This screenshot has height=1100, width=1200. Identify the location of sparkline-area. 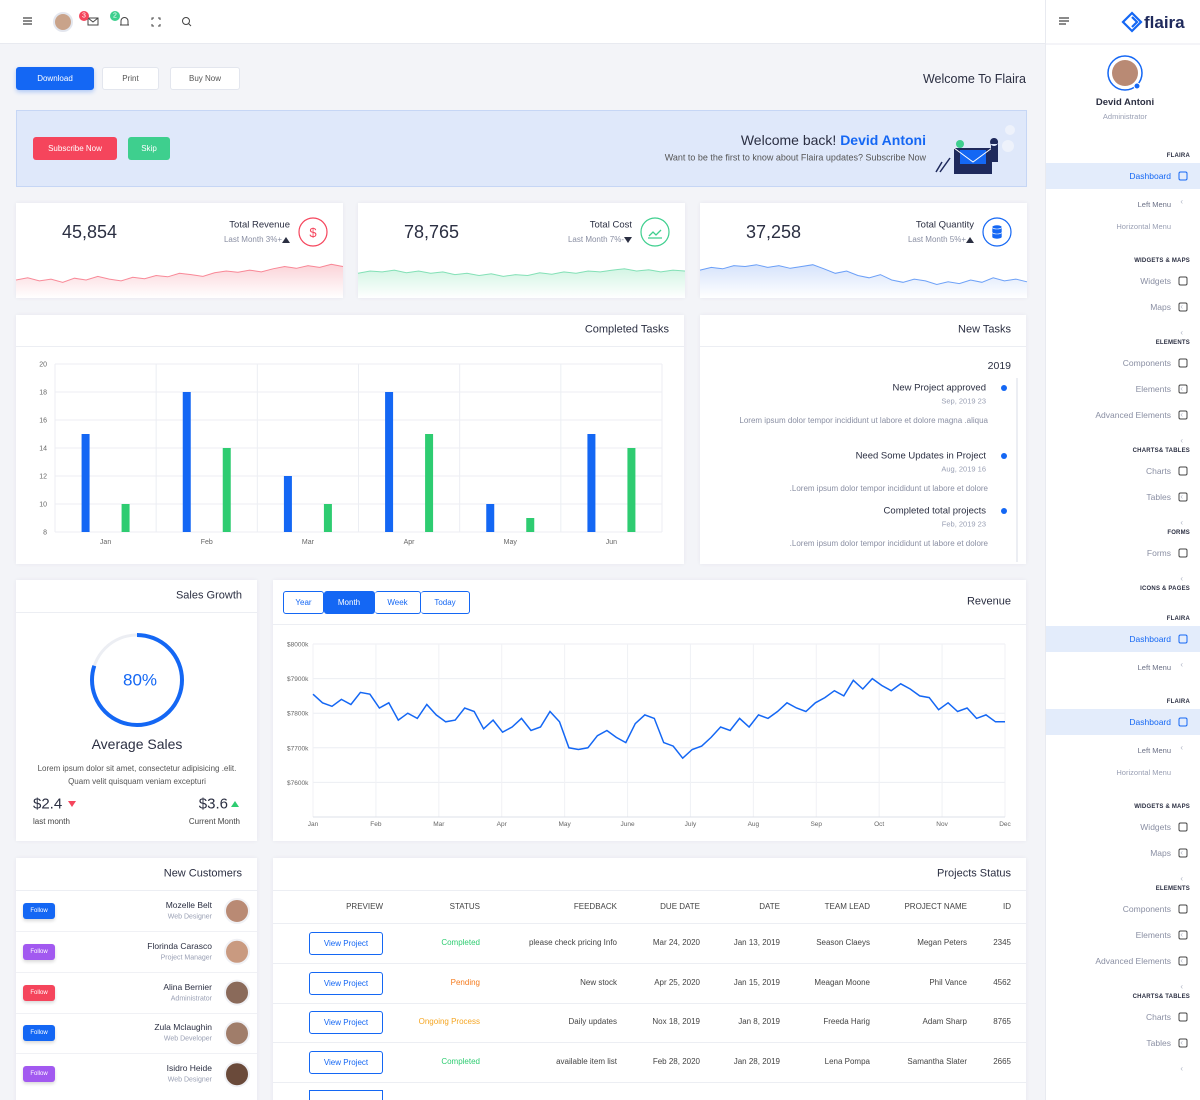
(521, 283).